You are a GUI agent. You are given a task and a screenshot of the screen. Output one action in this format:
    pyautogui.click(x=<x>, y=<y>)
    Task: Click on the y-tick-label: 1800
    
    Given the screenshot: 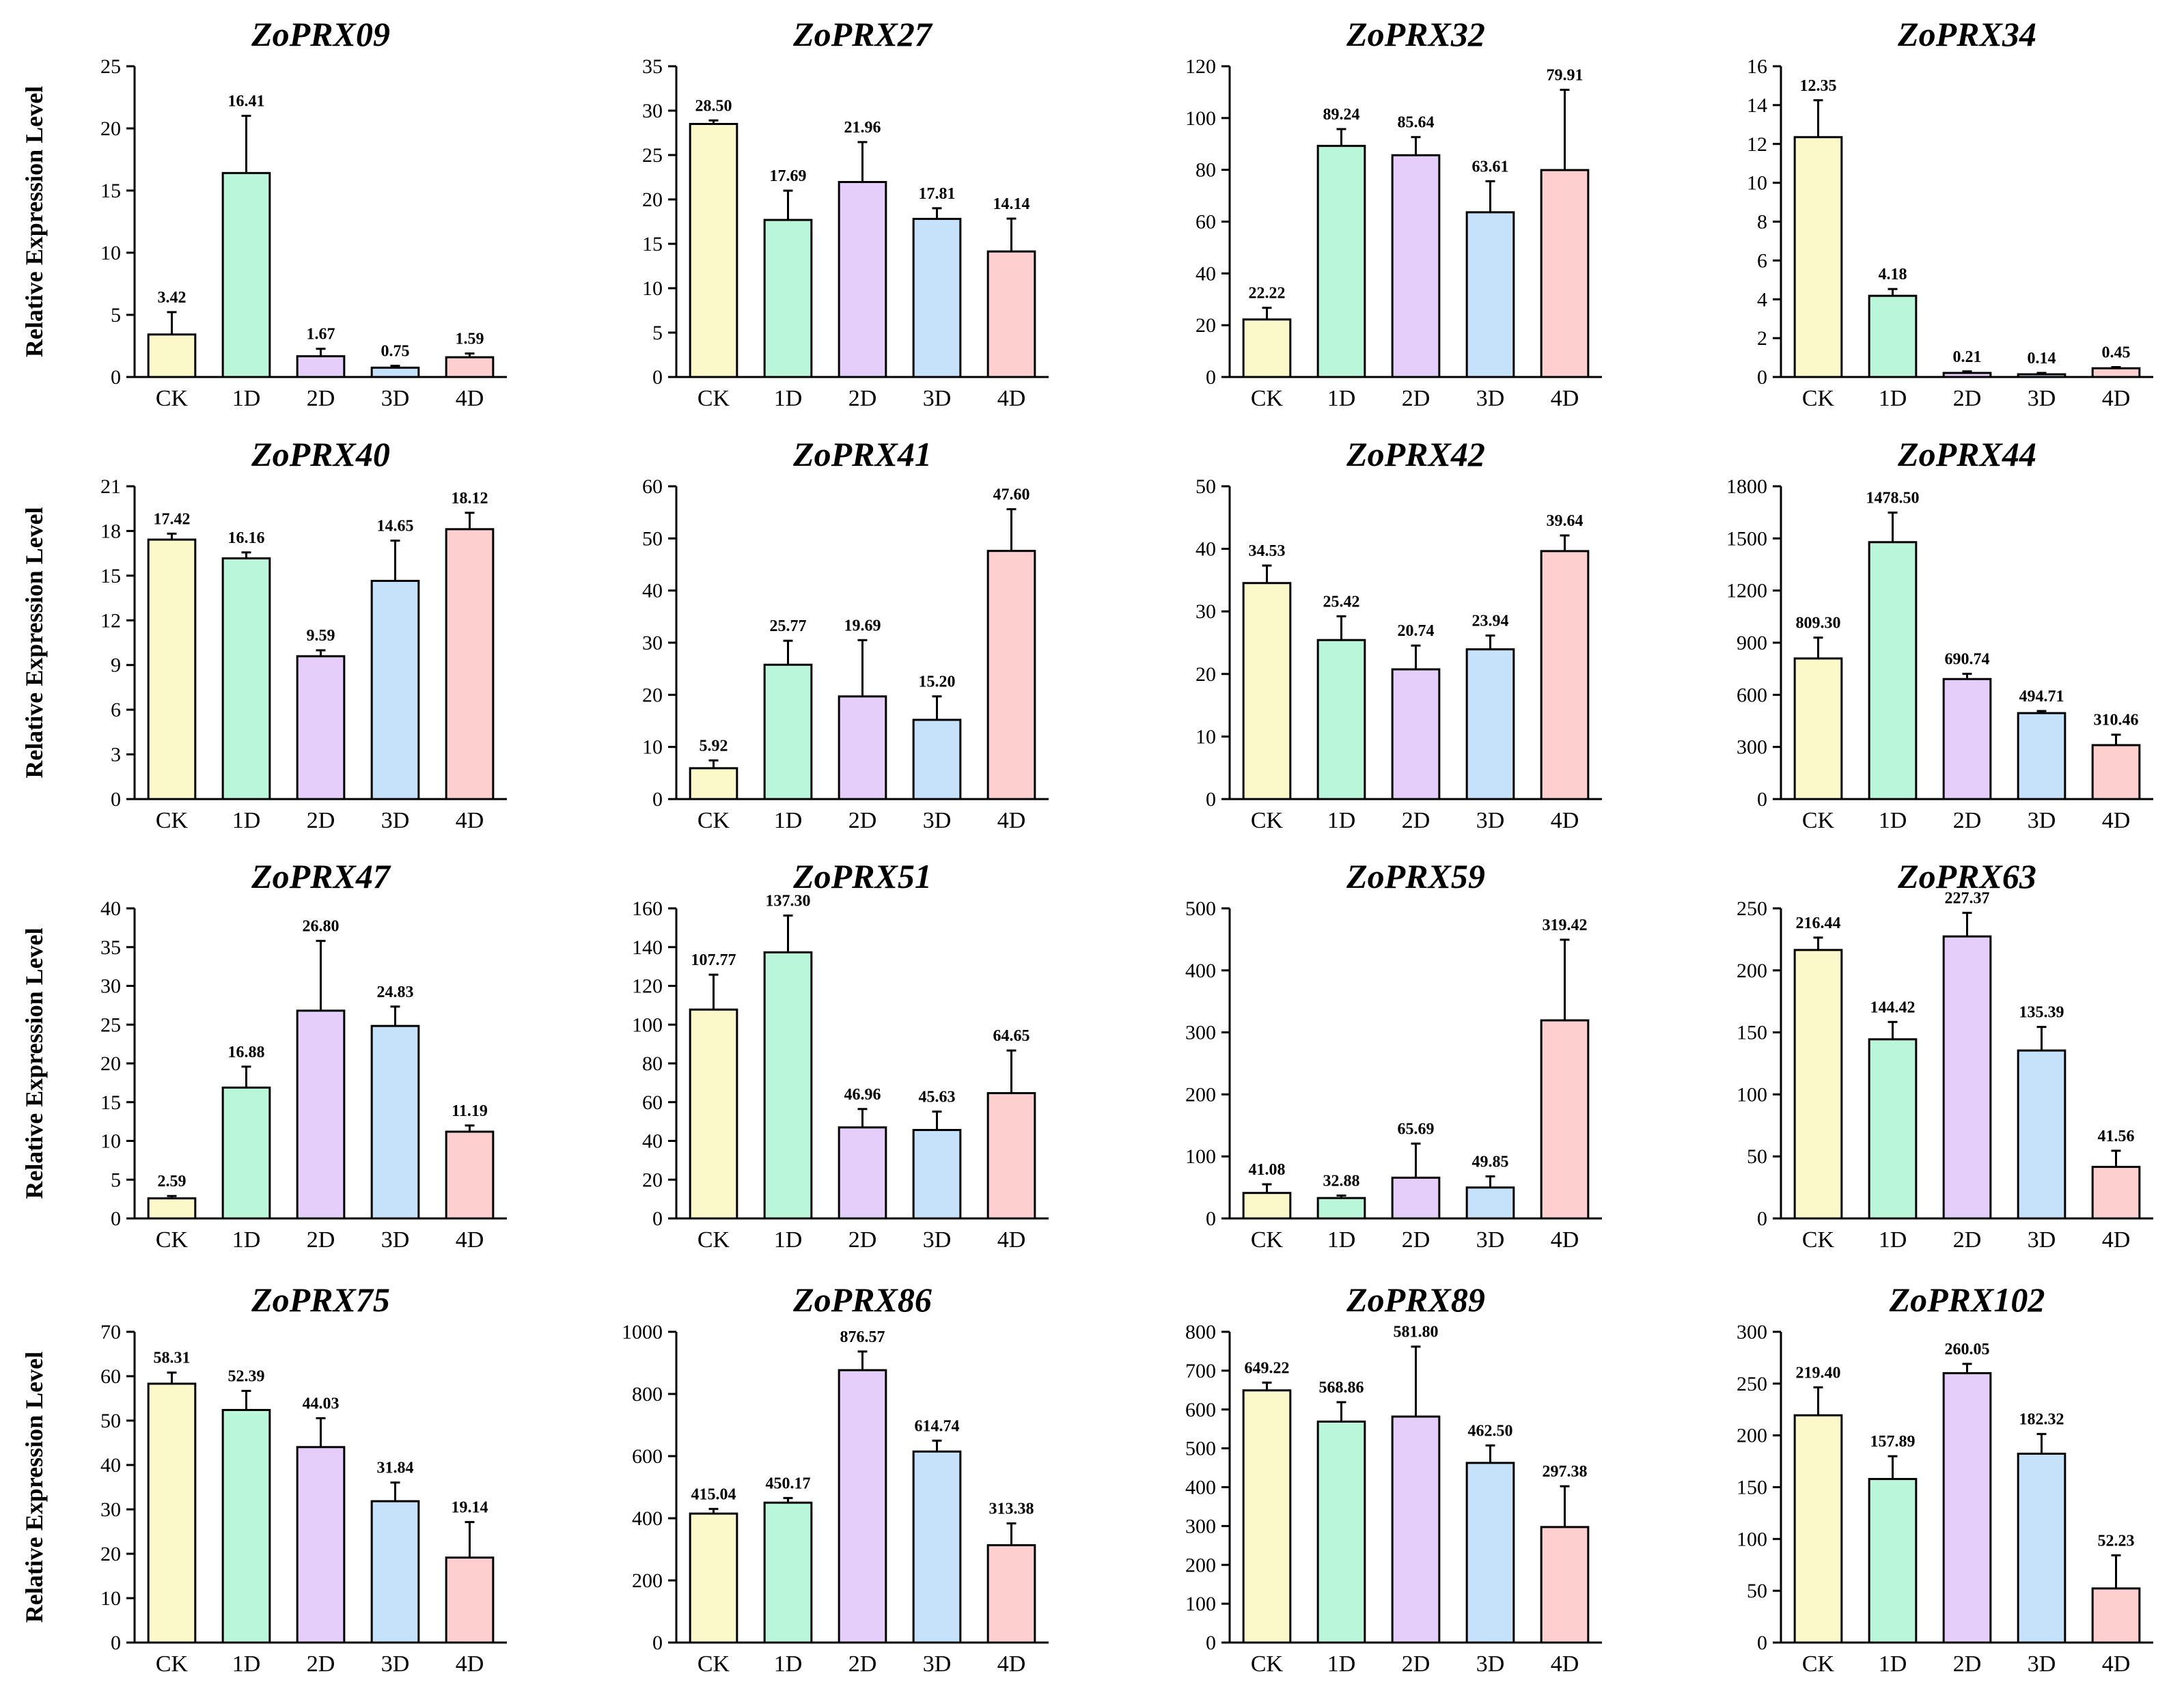 What is the action you would take?
    pyautogui.click(x=1746, y=486)
    